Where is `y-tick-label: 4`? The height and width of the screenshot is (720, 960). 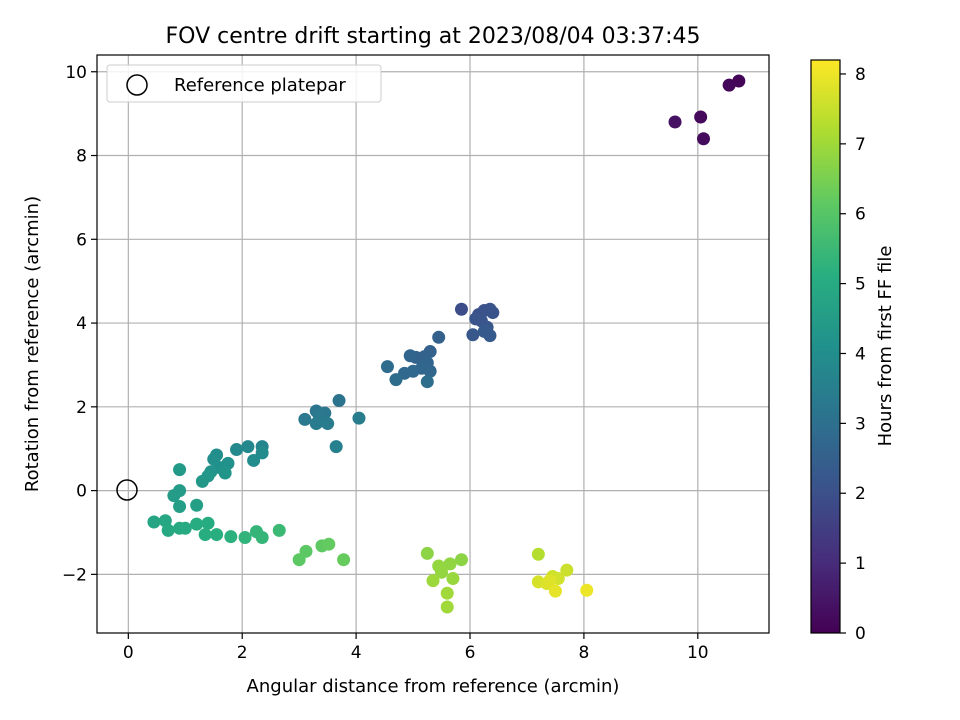 y-tick-label: 4 is located at coordinates (81, 324).